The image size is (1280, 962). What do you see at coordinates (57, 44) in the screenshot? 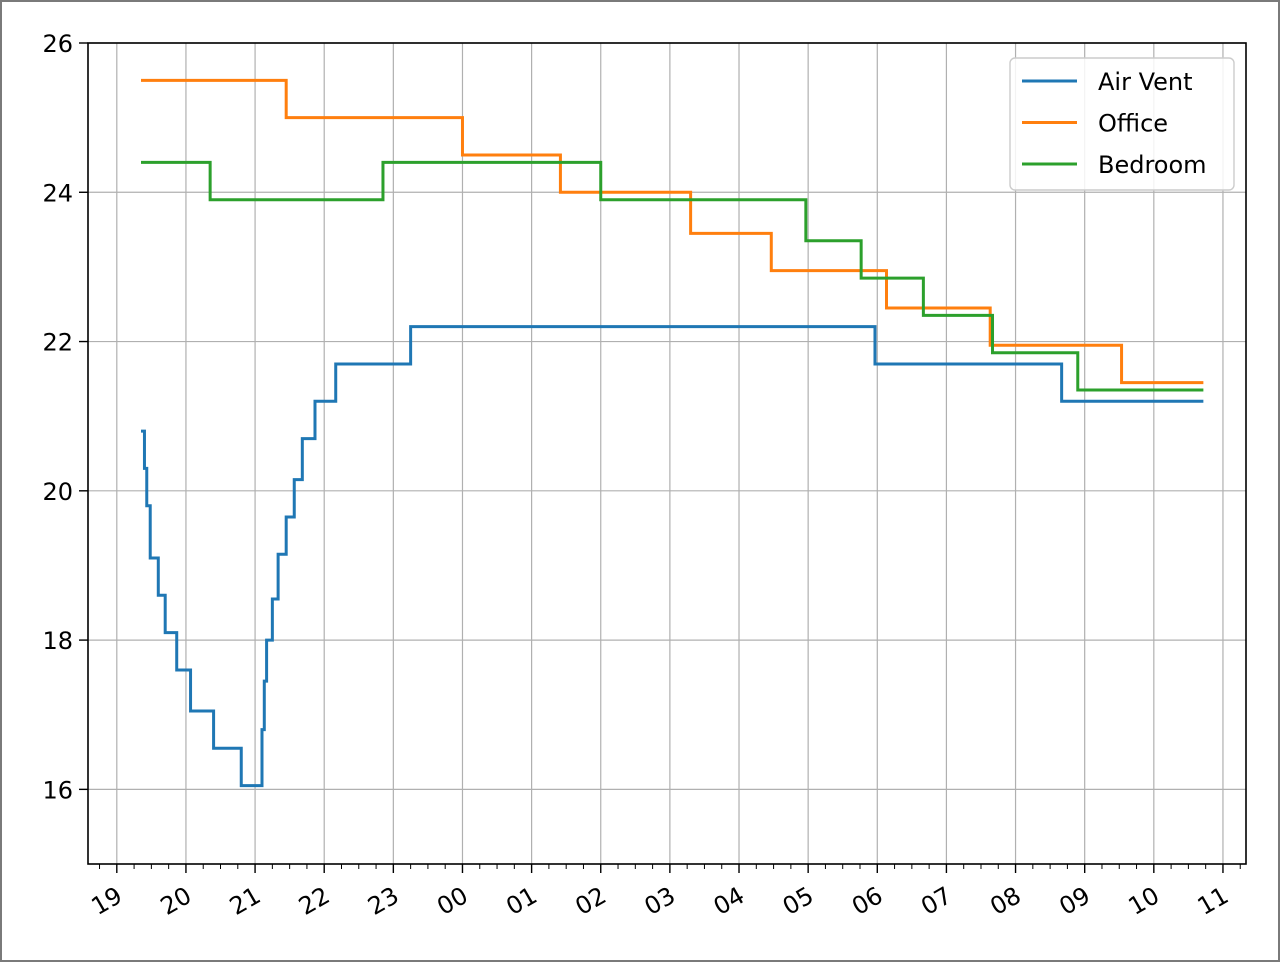
I see `y-tick-label: 26` at bounding box center [57, 44].